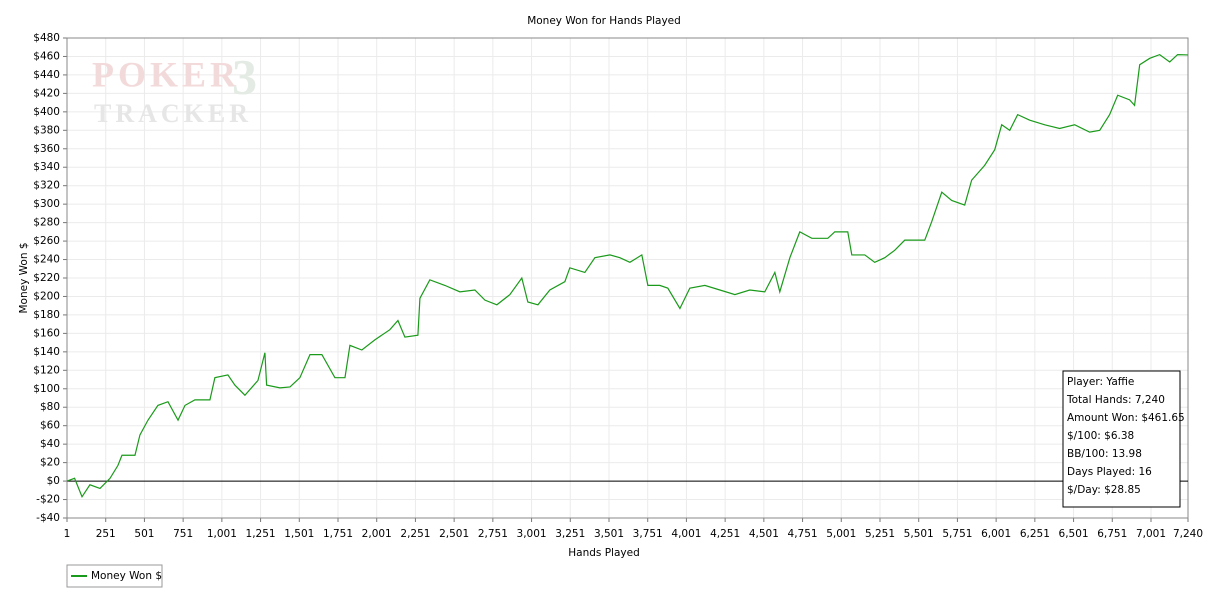  I want to click on stats-text: Days Played: 16, so click(1109, 472).